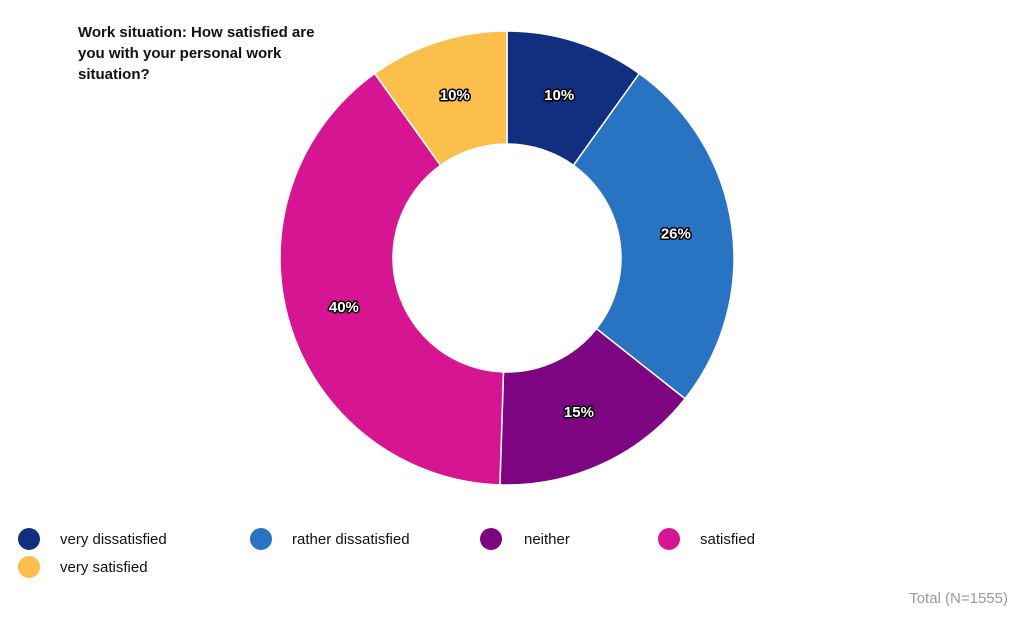 Image resolution: width=1024 pixels, height=618 pixels. I want to click on slice-very-satisfied, so click(440, 98).